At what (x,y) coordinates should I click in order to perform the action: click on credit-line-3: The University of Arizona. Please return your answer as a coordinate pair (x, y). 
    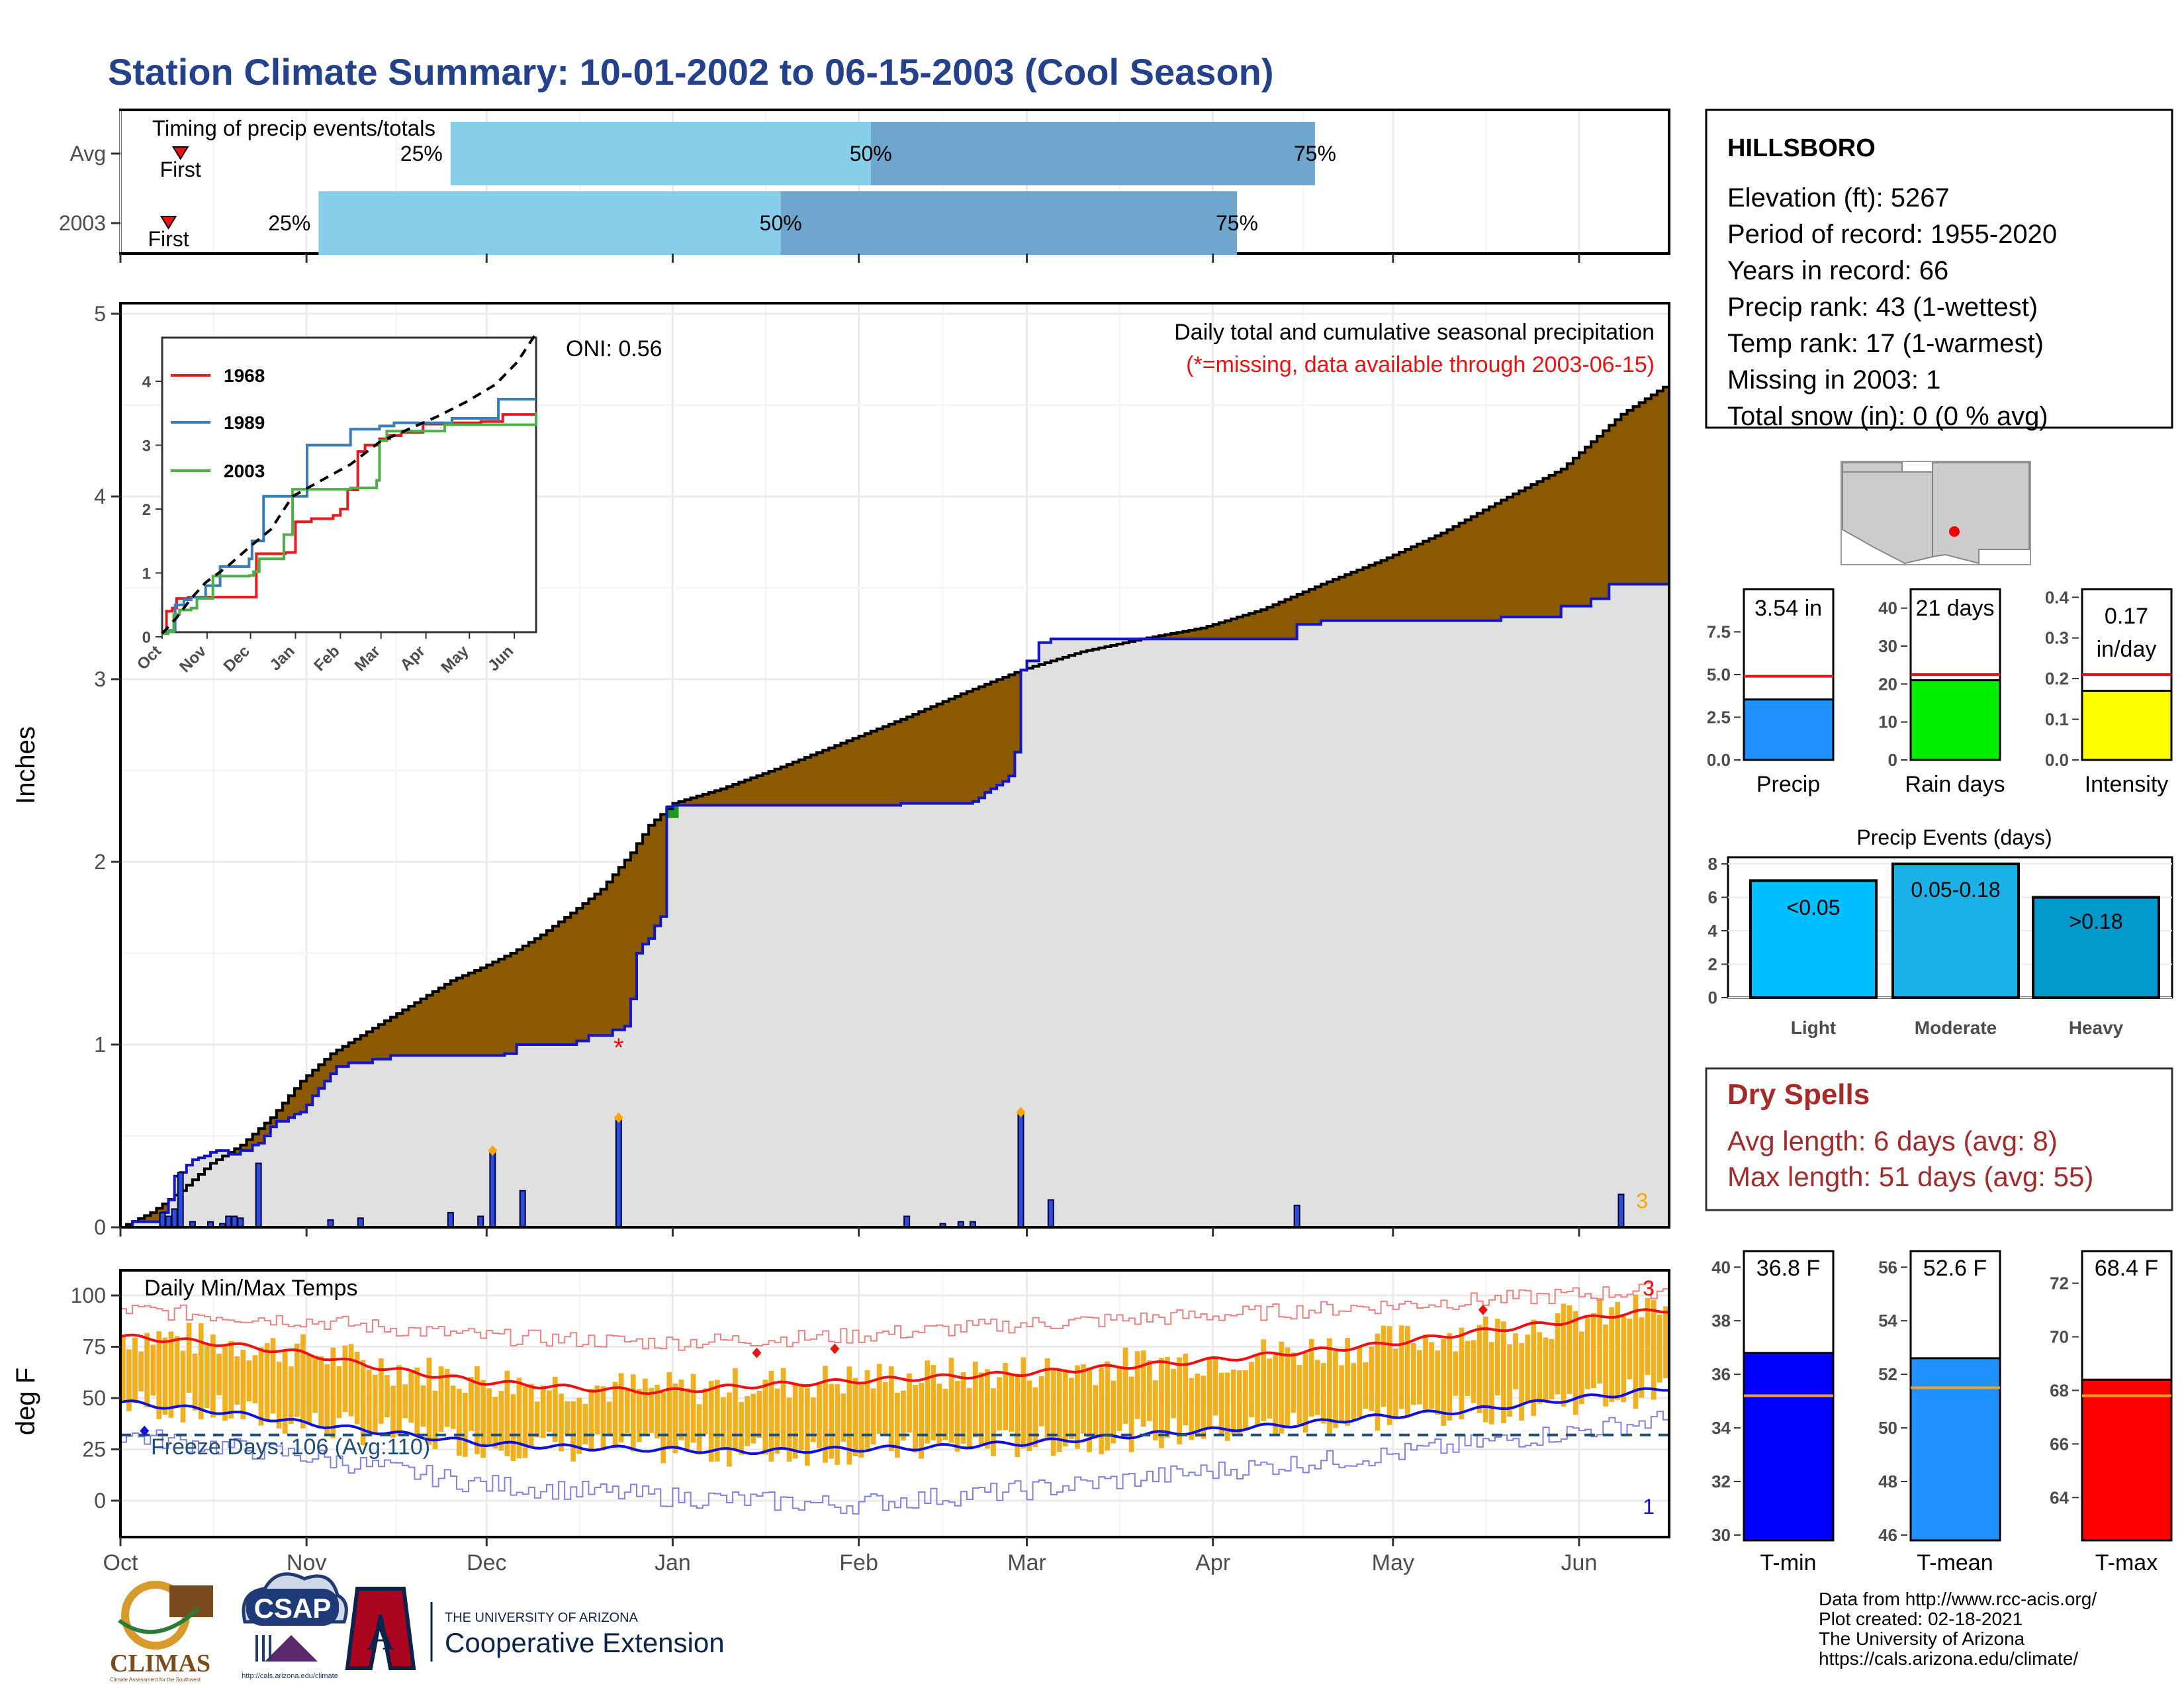
    Looking at the image, I should click on (1922, 1638).